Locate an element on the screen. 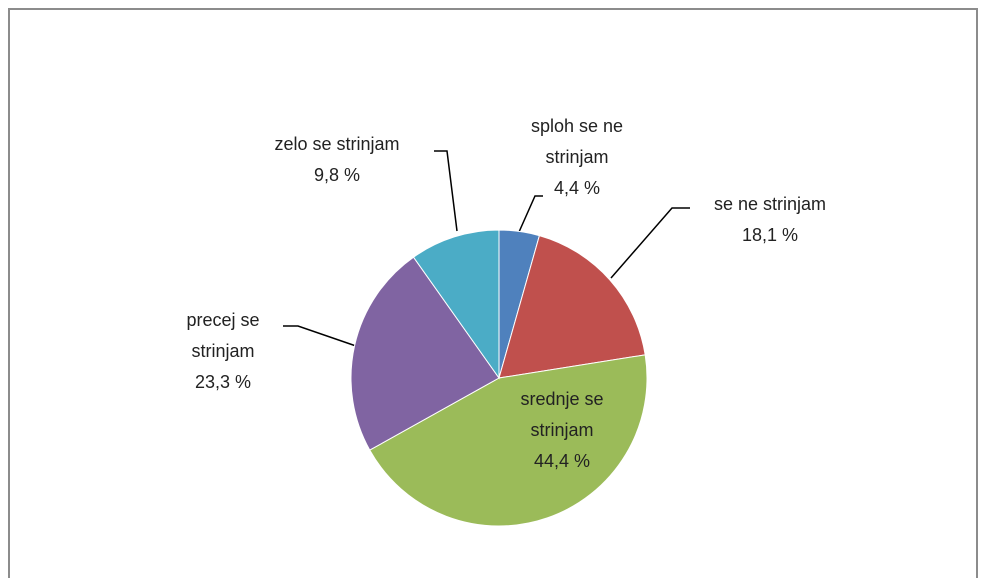  data-label: zelo se strinjam 9,8 % is located at coordinates (337, 160).